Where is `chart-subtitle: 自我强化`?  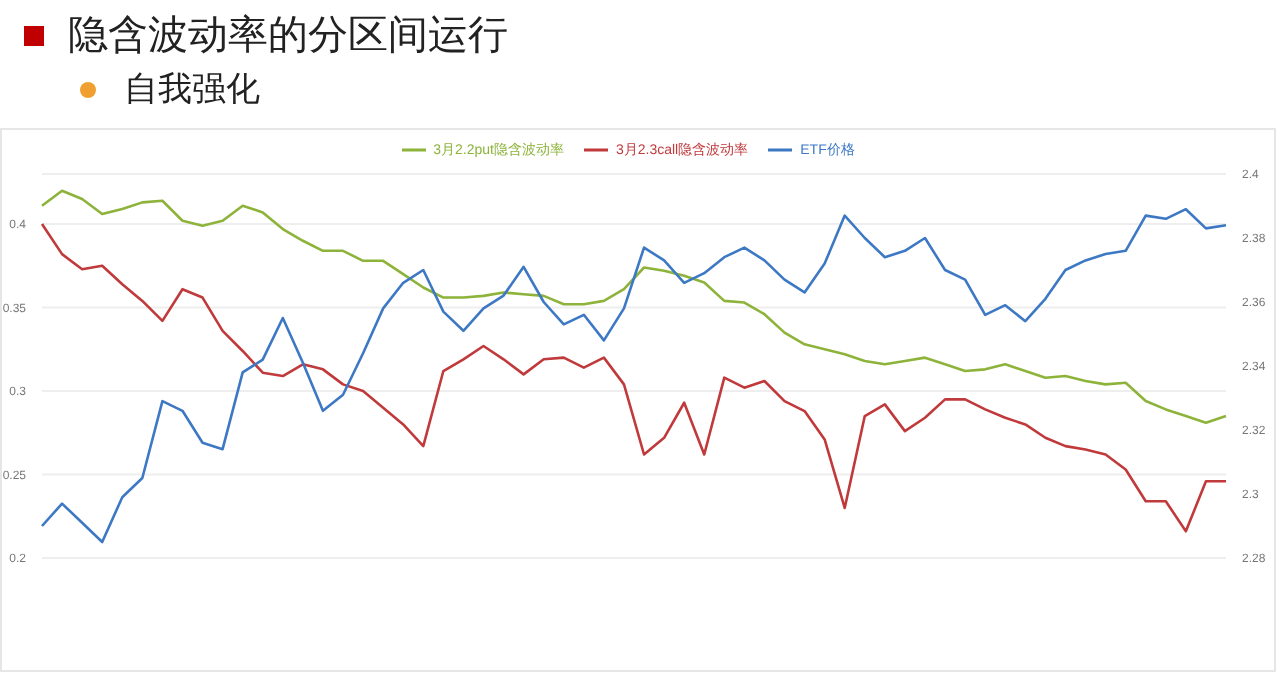 chart-subtitle: 自我强化 is located at coordinates (192, 90).